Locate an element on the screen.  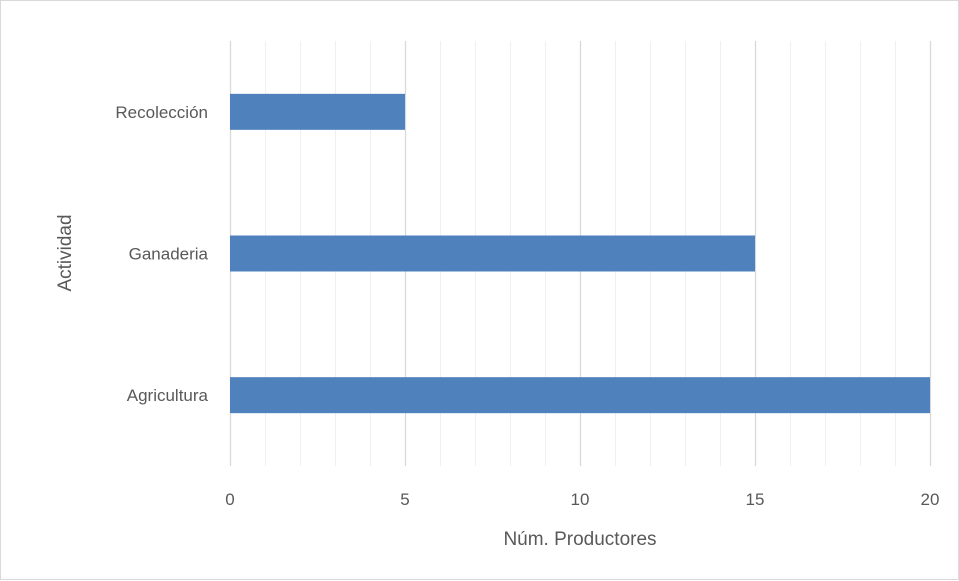
y-tick-label: Ganaderia is located at coordinates (169, 254).